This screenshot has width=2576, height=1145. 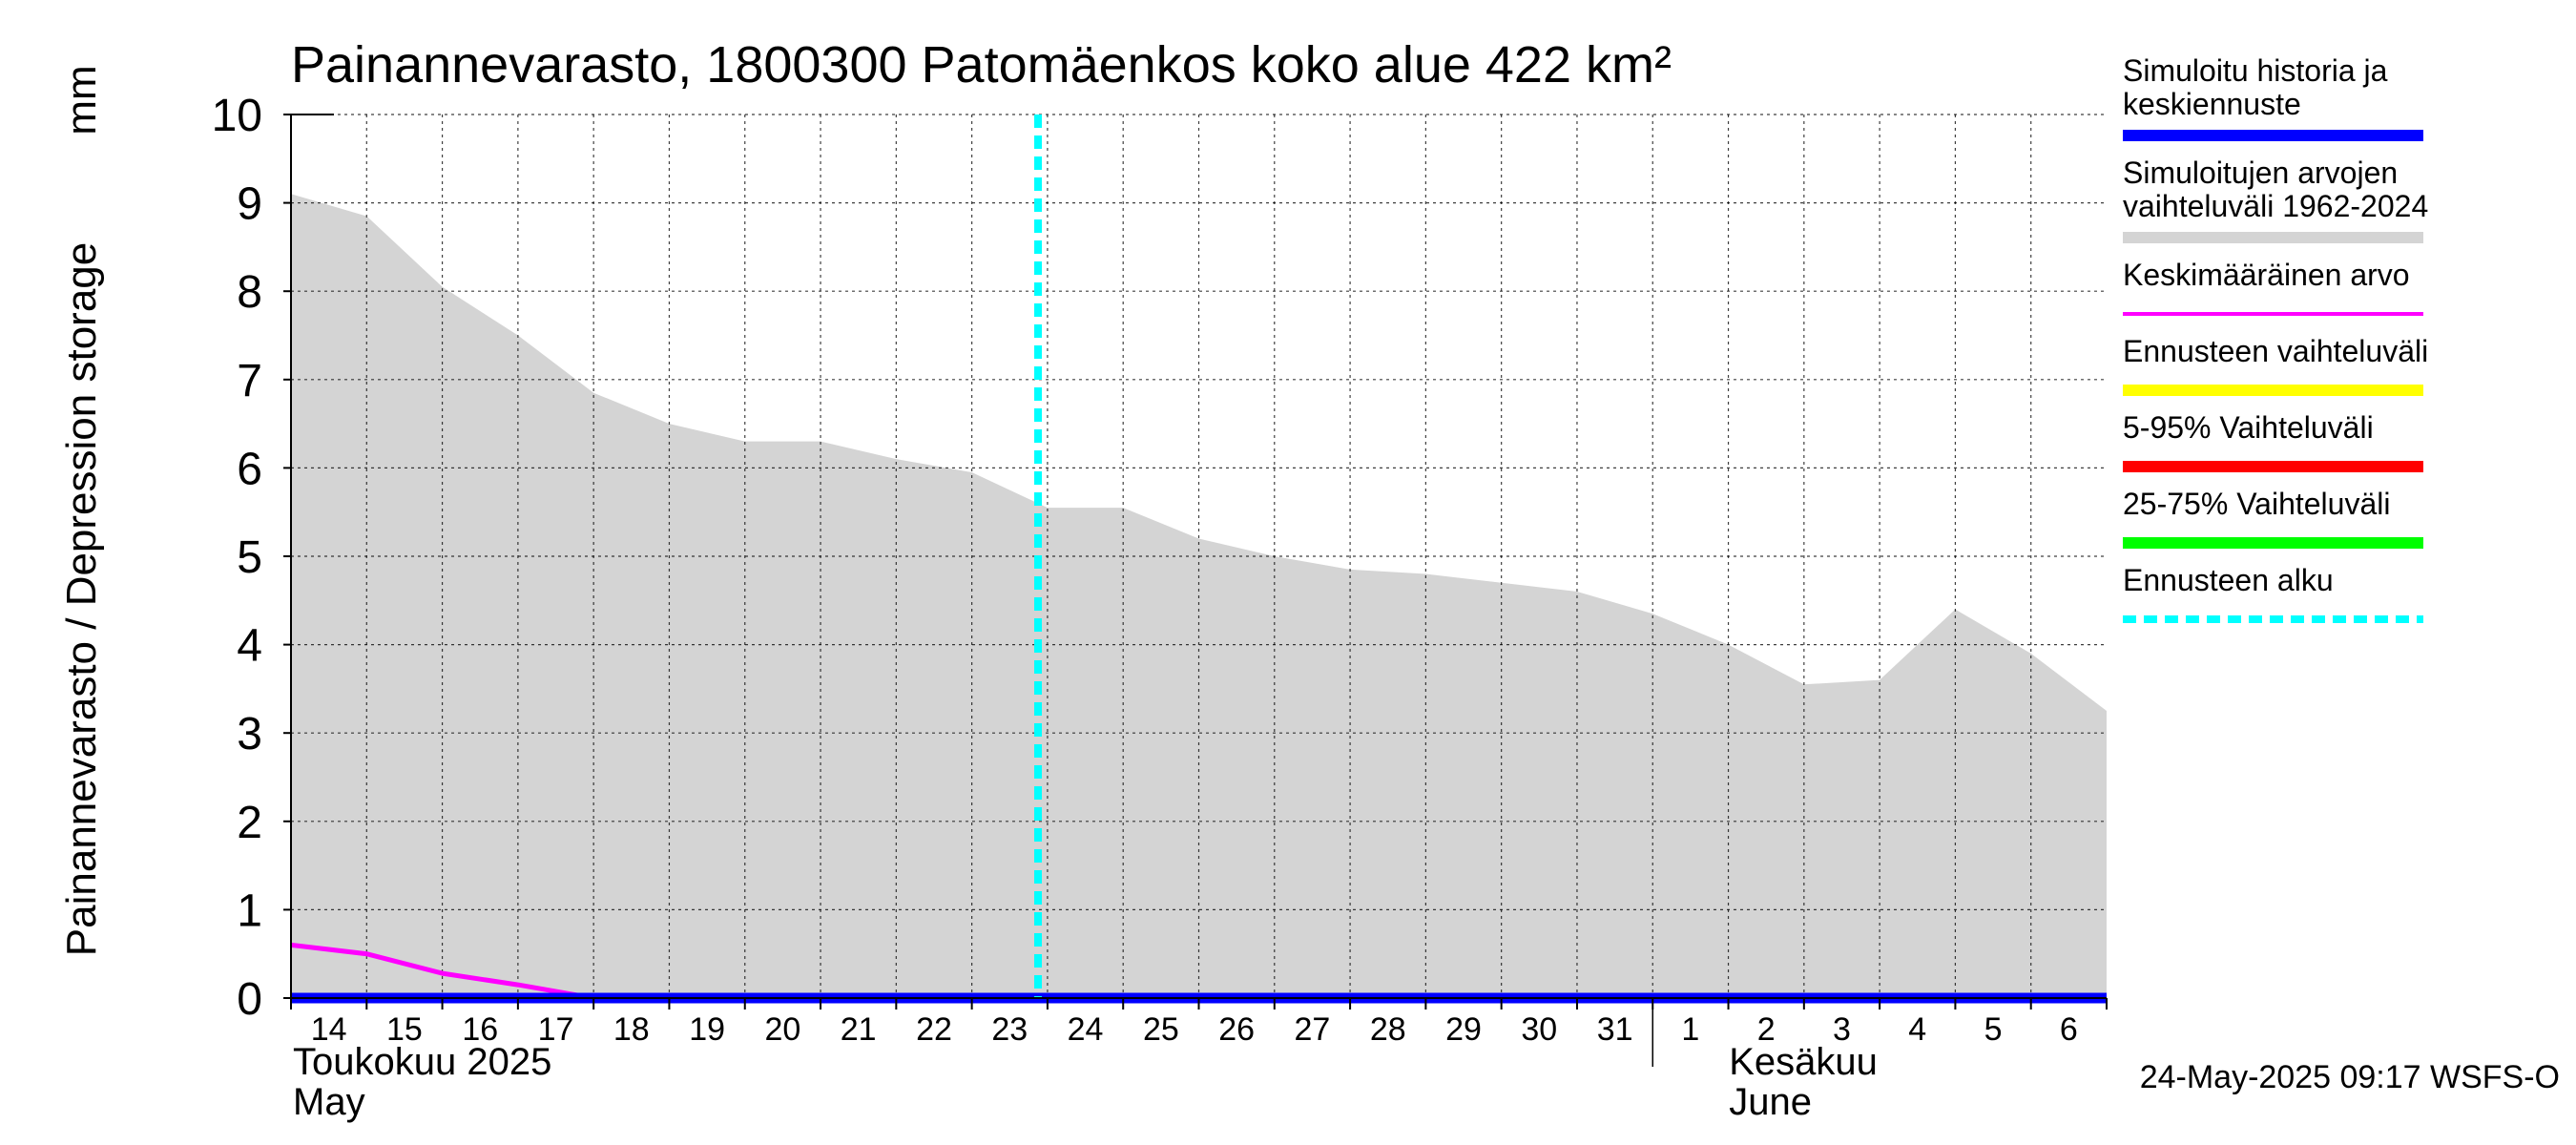 I want to click on x-tick-label: 29, so click(x=1463, y=1029).